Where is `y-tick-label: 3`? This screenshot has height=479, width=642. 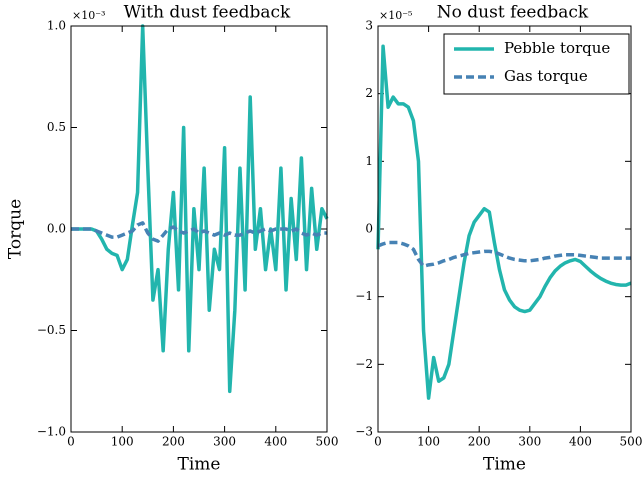
y-tick-label: 3 is located at coordinates (369, 26).